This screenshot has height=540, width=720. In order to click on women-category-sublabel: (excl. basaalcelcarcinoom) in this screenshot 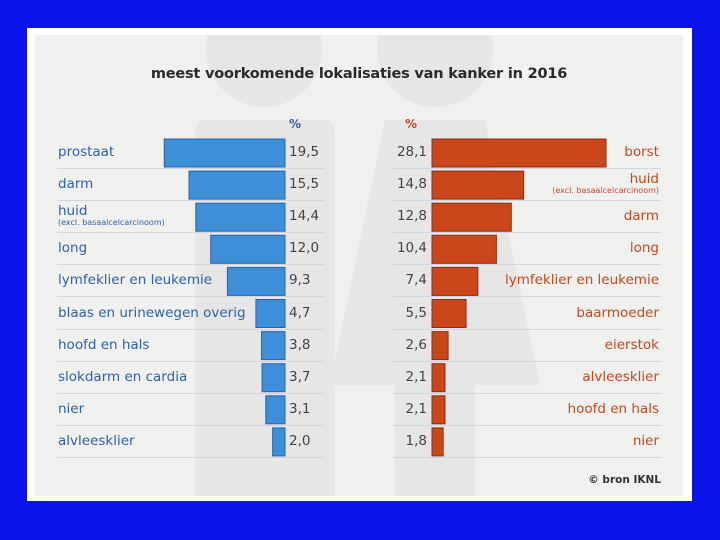, I will do `click(605, 191)`.